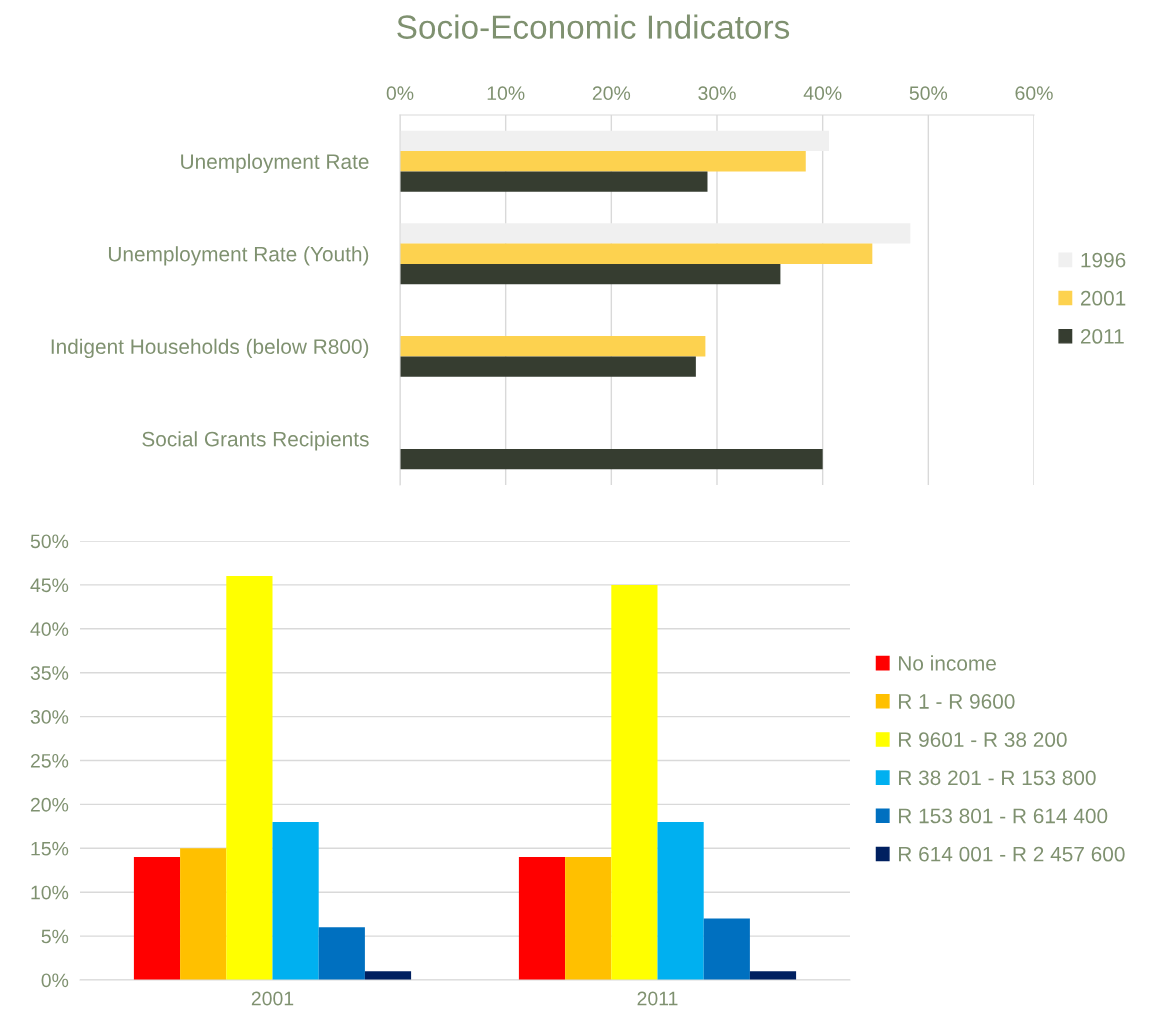  I want to click on y-tick-label: Unemployment Rate (Youth), so click(238, 256).